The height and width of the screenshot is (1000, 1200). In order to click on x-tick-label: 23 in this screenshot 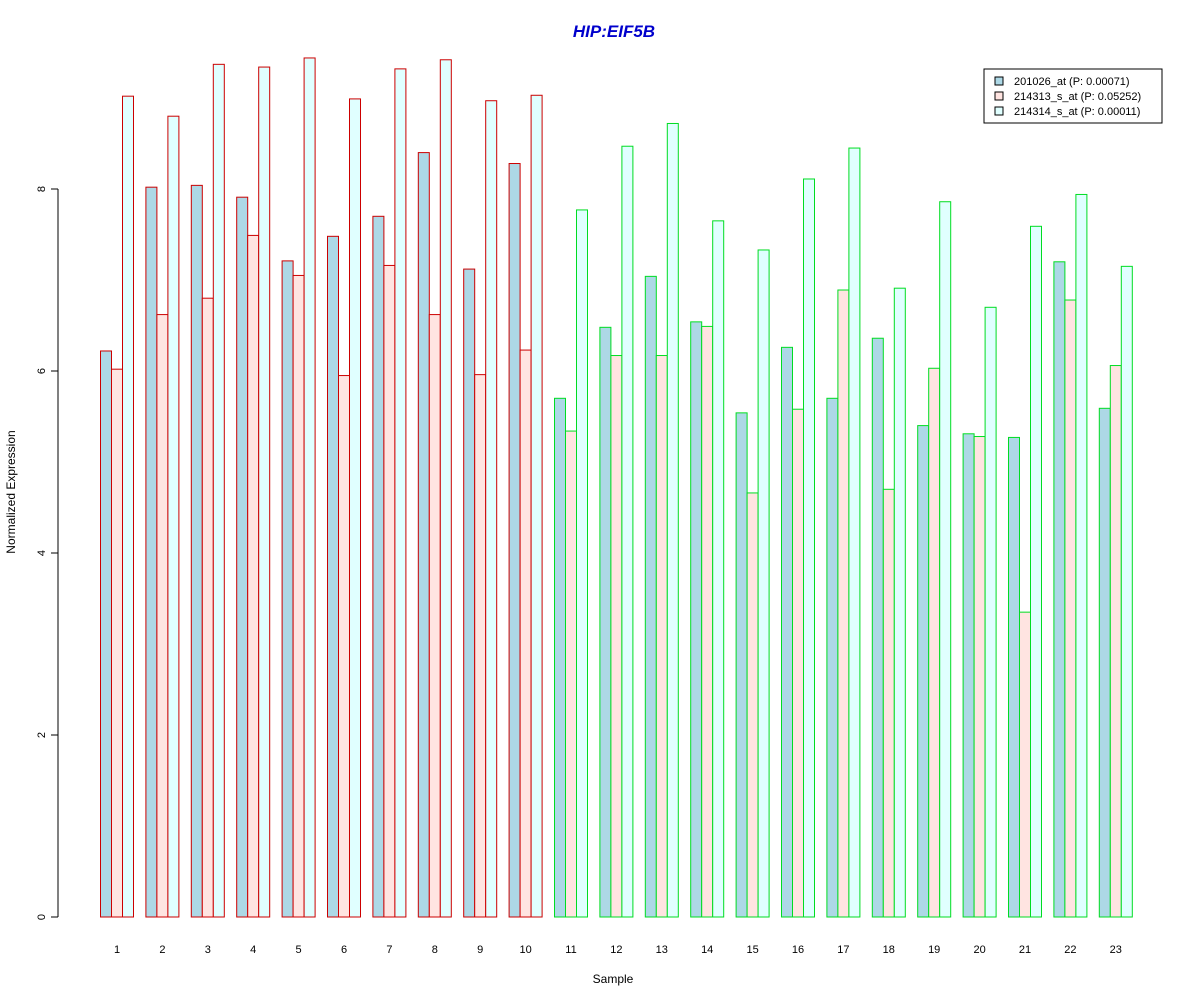, I will do `click(1116, 950)`.